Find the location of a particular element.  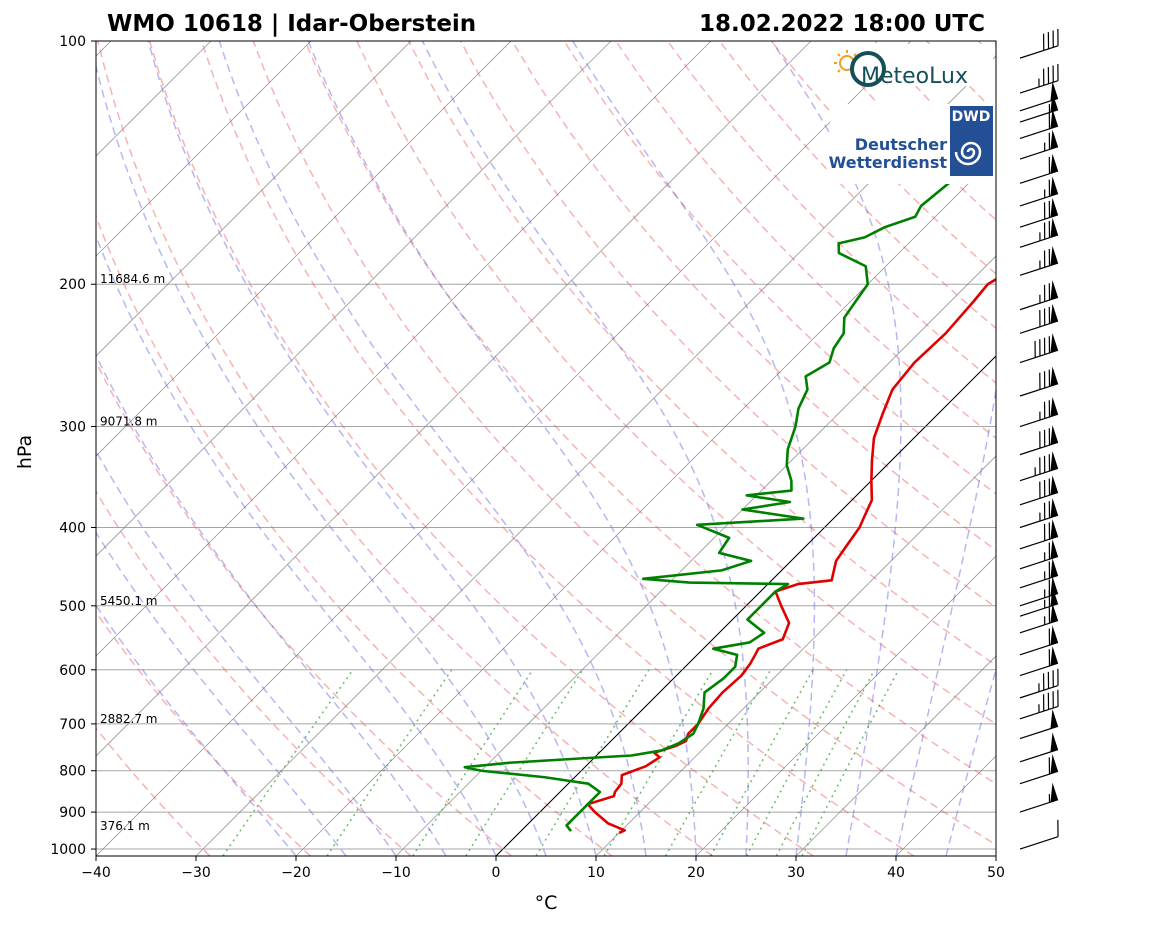

dwd-wordmark-line2: Wetterdienst is located at coordinates (888, 162).